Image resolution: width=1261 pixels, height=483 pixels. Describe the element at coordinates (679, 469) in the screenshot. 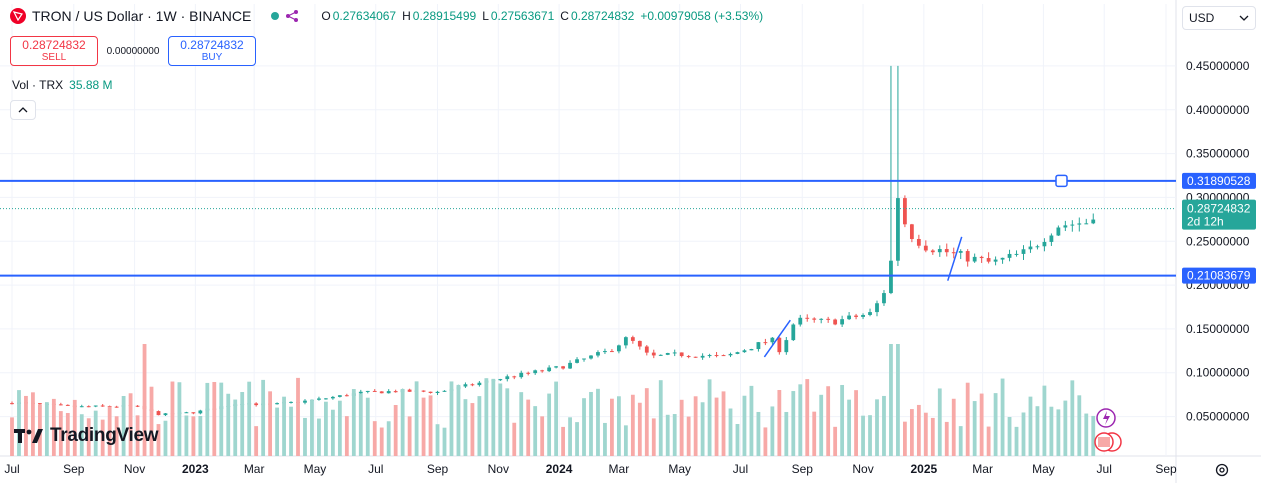

I see `x-tick-label: May` at that location.